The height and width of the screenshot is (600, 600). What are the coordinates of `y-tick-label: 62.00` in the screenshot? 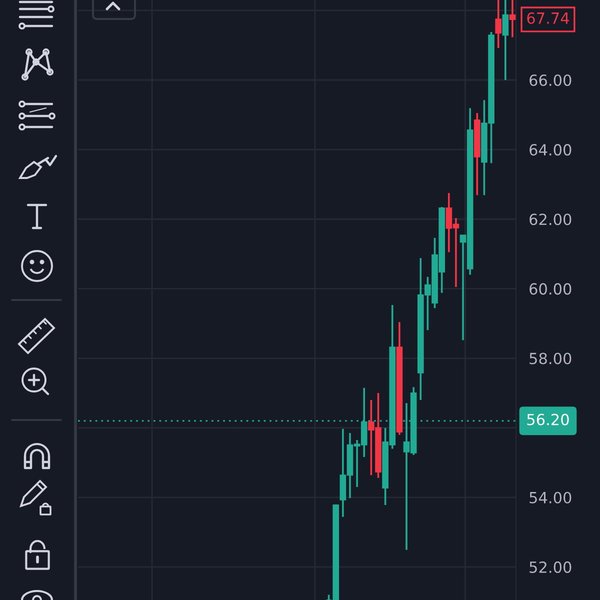 It's located at (551, 220).